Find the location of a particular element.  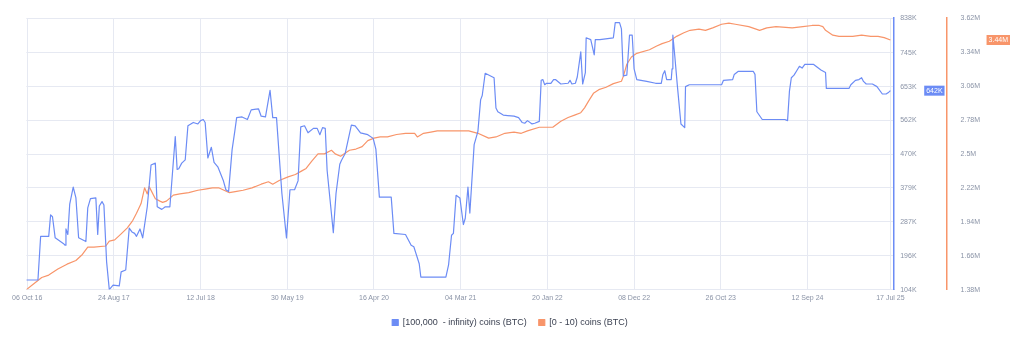

legend-label: [100,000 - infinity) coins (BTC) is located at coordinates (464, 321).